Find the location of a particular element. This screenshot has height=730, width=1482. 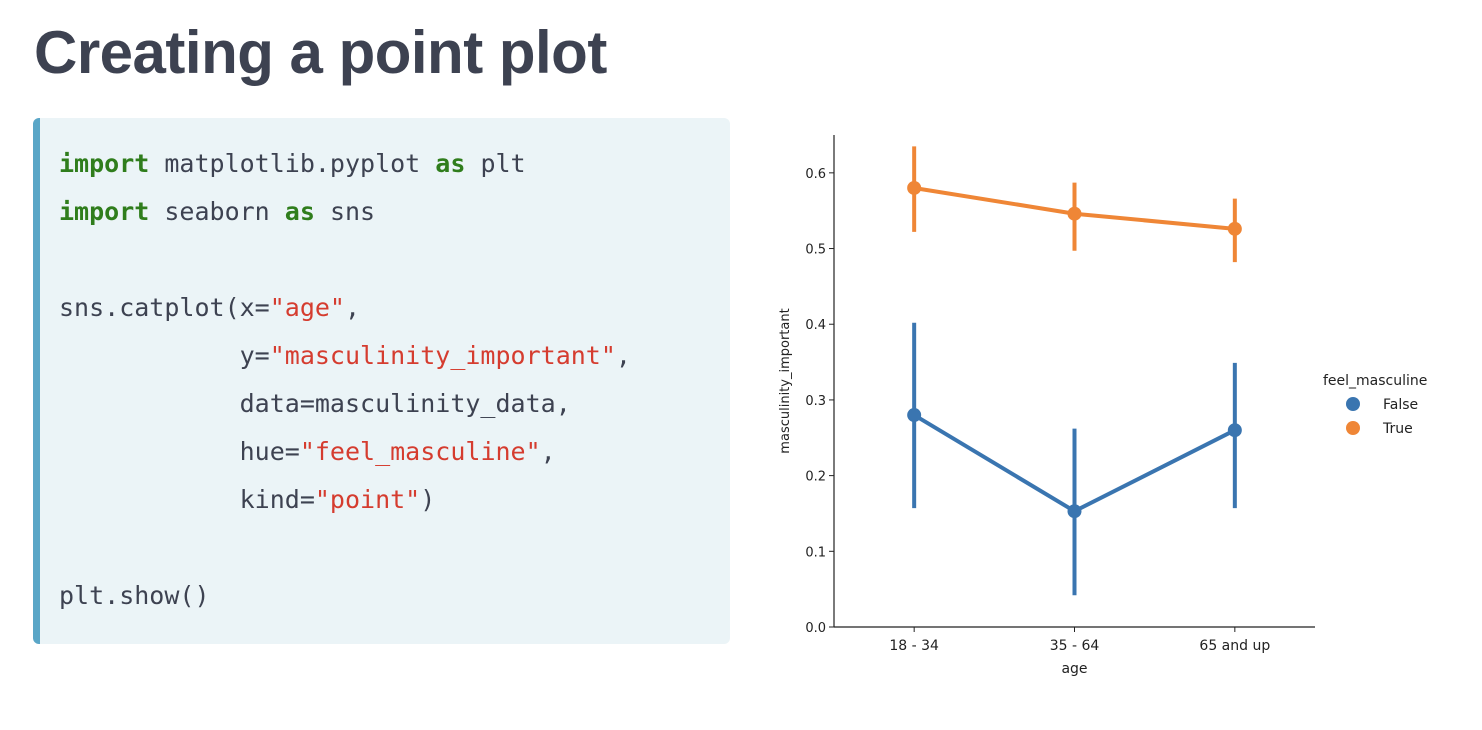

code-text: kind= is located at coordinates (187, 499).